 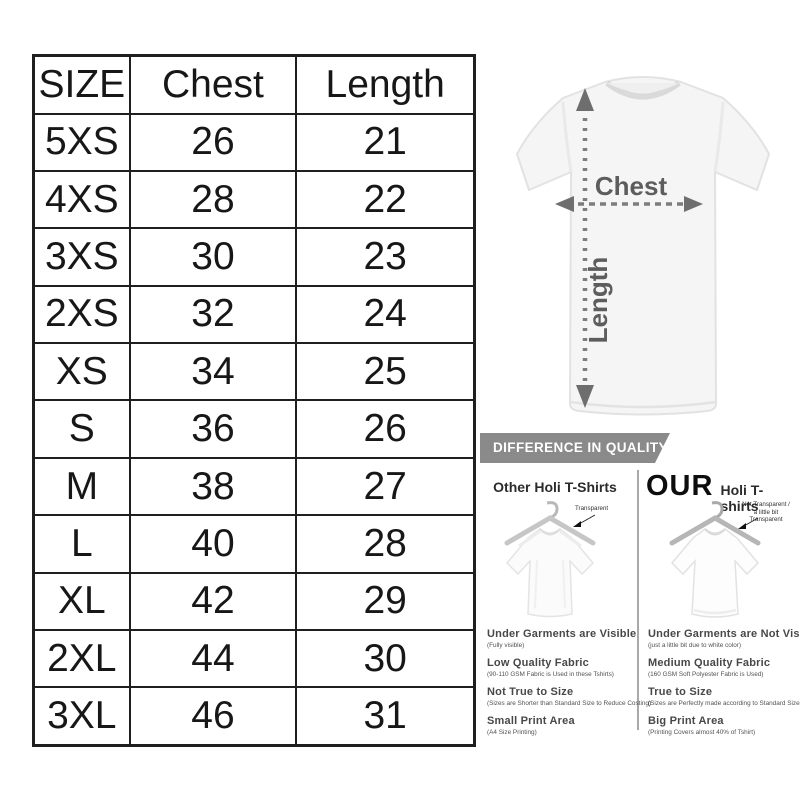 I want to click on other-tshirts-column: Other Holi T-Shirts, so click(x=555, y=481).